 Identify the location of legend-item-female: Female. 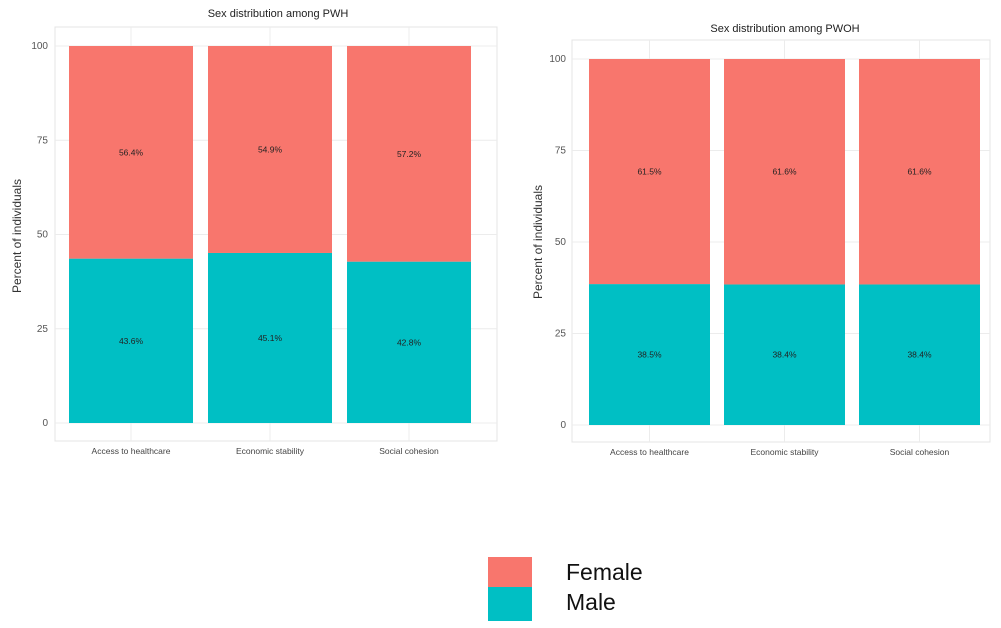
(588, 575).